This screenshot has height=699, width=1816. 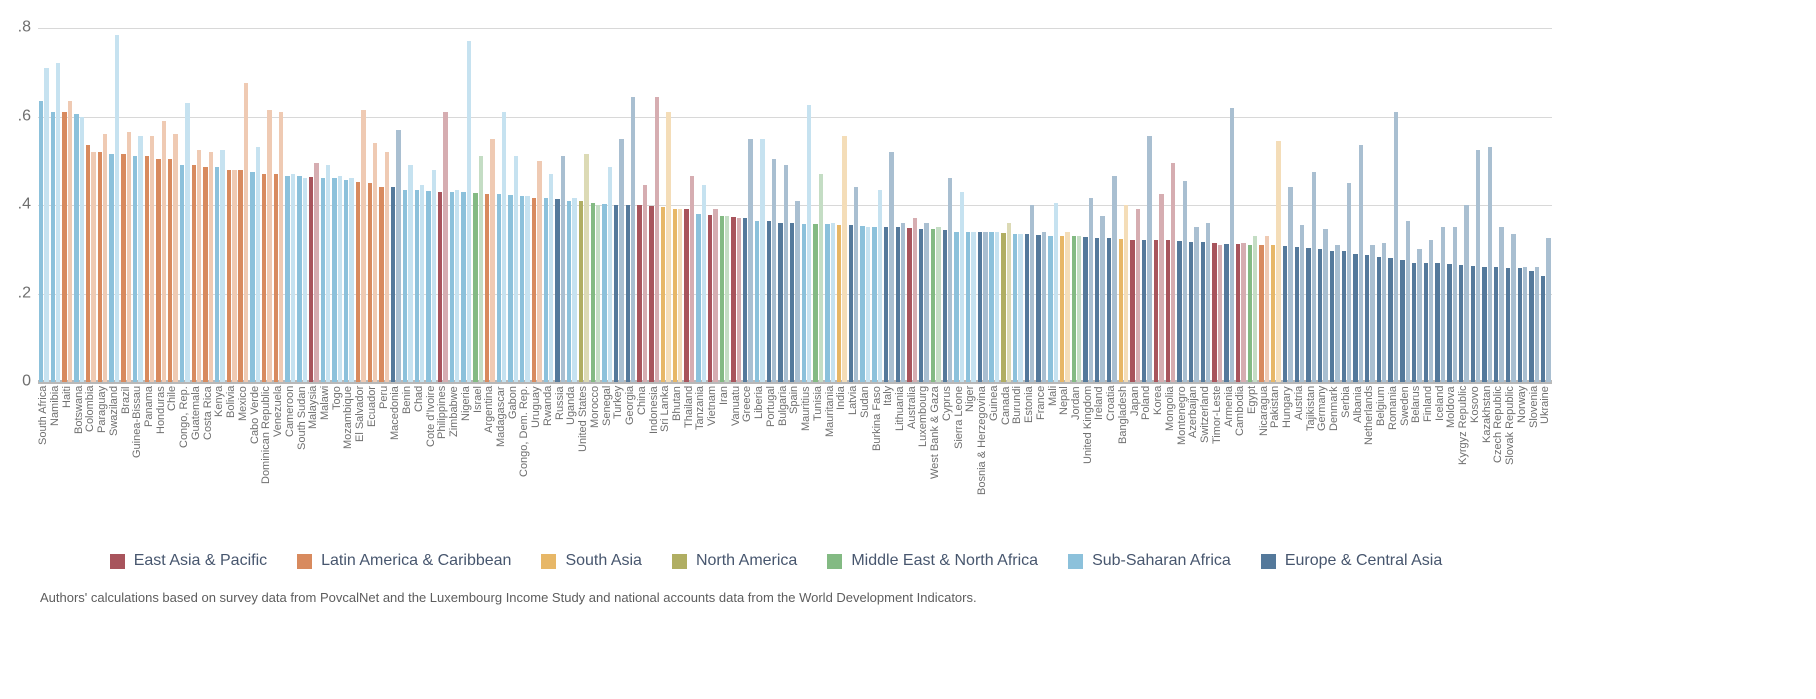 What do you see at coordinates (289, 412) in the screenshot?
I see `x-axis-label: Cameroon` at bounding box center [289, 412].